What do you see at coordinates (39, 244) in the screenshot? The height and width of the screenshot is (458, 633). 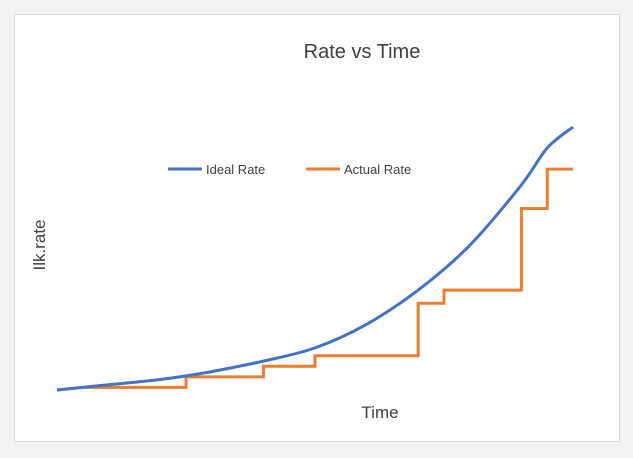 I see `y-axis-label: Ilk.rate` at bounding box center [39, 244].